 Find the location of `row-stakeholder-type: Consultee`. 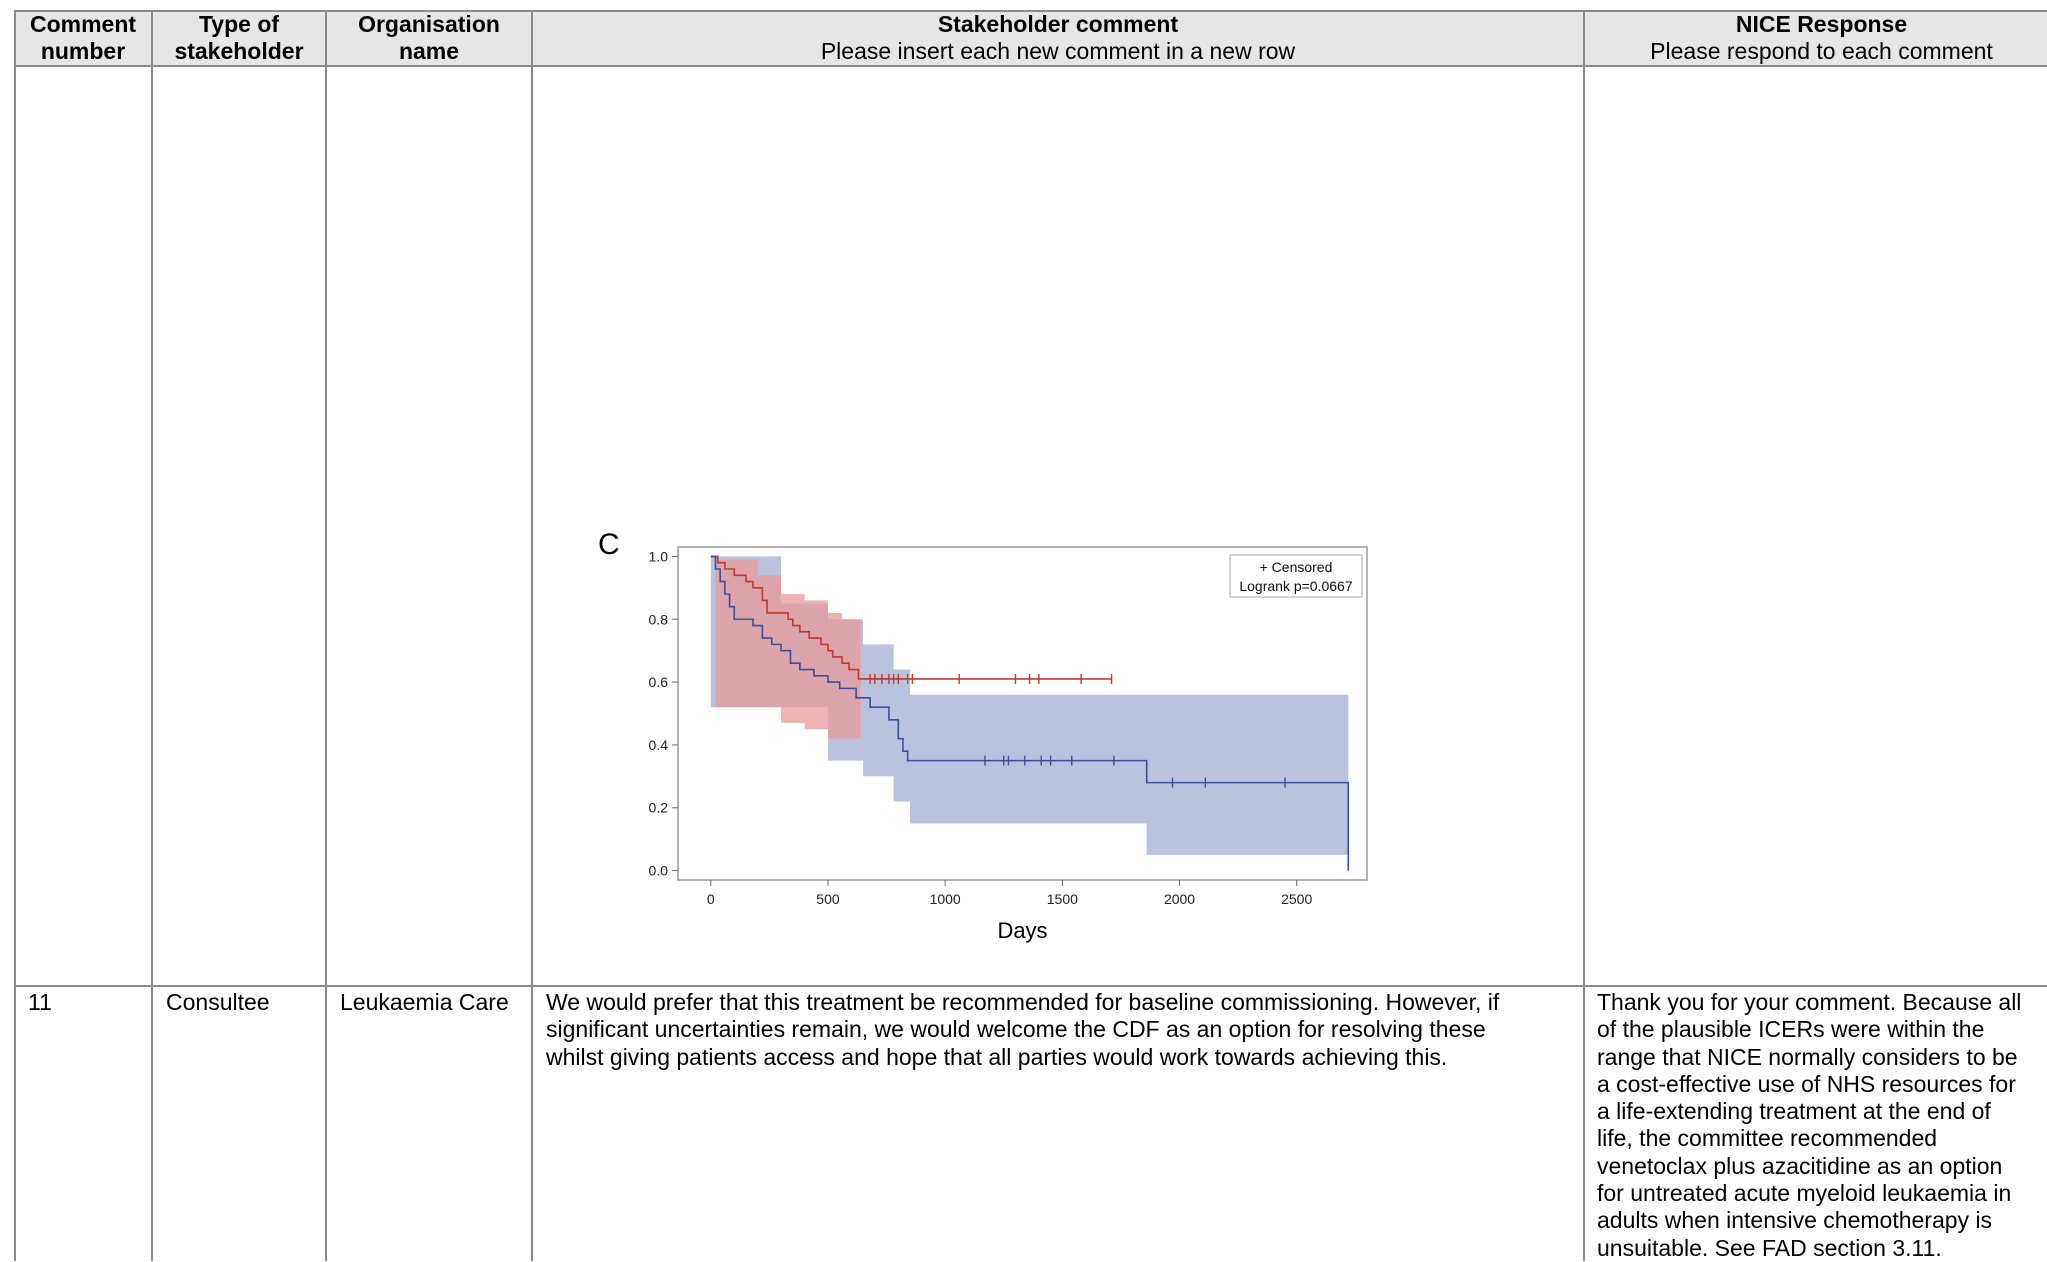

row-stakeholder-type: Consultee is located at coordinates (218, 1002).